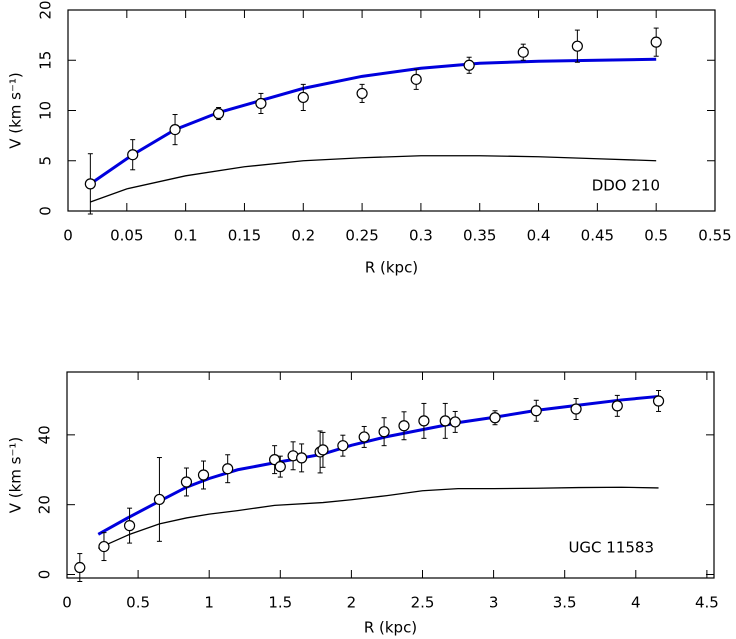 This screenshot has height=639, width=736. What do you see at coordinates (636, 603) in the screenshot?
I see `x-tick-label: 4` at bounding box center [636, 603].